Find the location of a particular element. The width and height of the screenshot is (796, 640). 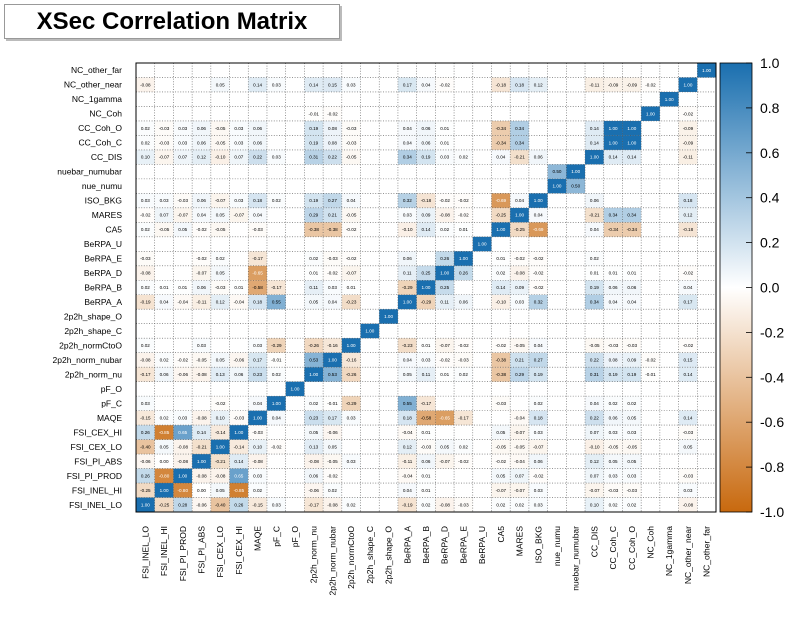

cell-value-label: -0.23 is located at coordinates (407, 345).